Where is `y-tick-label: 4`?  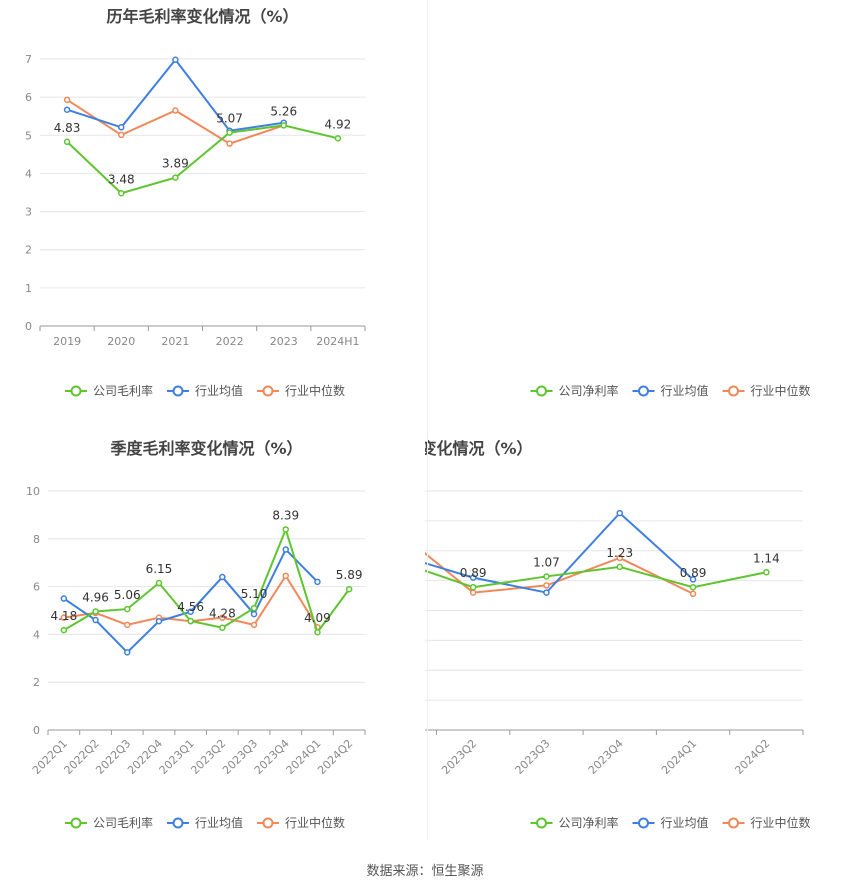
y-tick-label: 4 is located at coordinates (28, 173).